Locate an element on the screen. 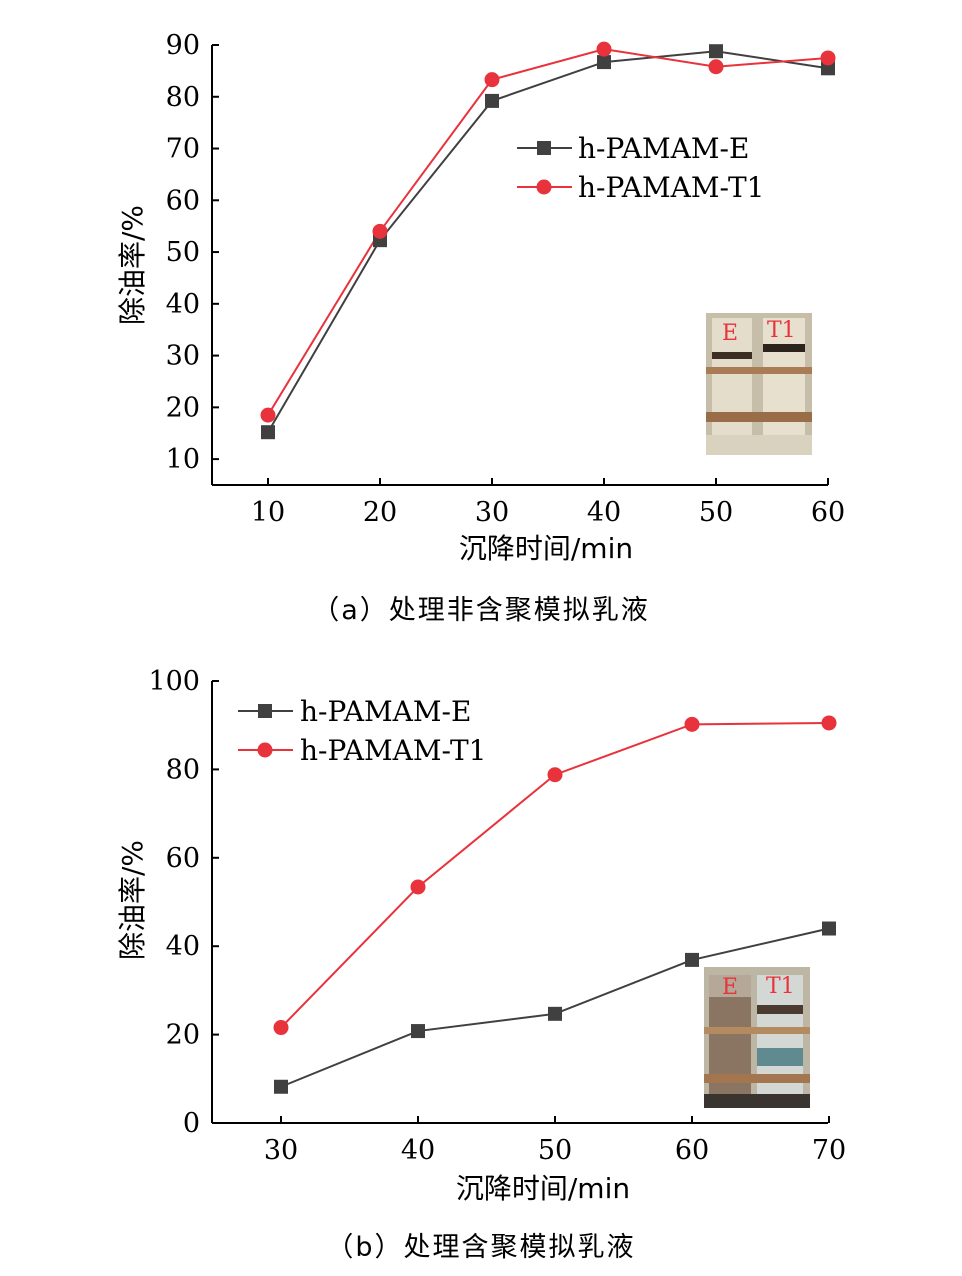 The height and width of the screenshot is (1276, 962). y-tick-label: 100 is located at coordinates (174, 681).